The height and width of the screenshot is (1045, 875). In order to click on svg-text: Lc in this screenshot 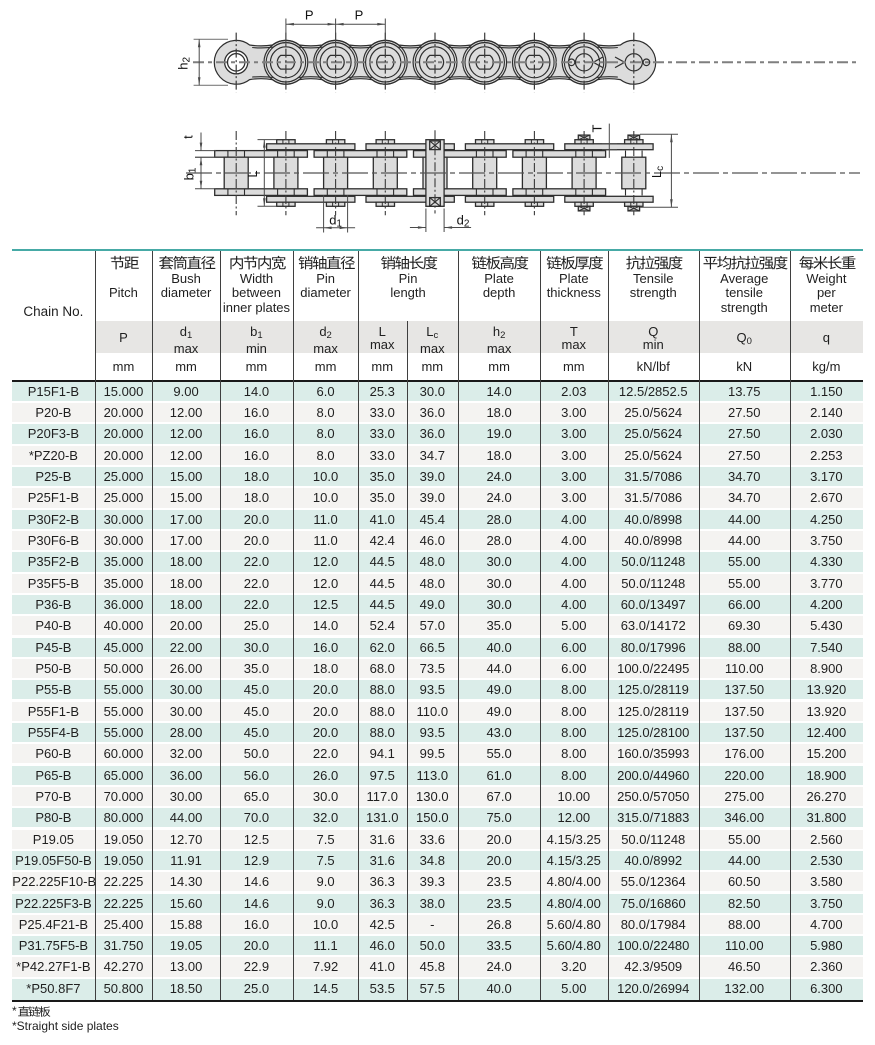, I will do `click(657, 172)`.